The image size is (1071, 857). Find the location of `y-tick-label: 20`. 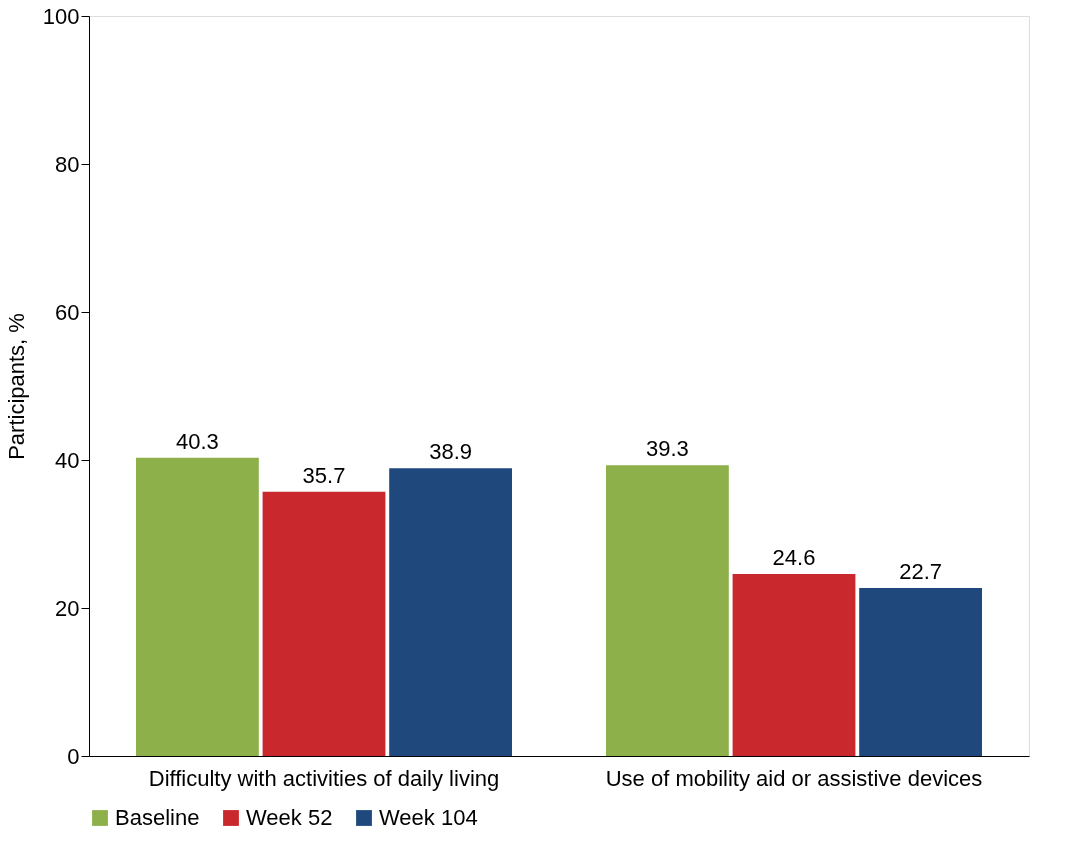

y-tick-label: 20 is located at coordinates (67, 608).